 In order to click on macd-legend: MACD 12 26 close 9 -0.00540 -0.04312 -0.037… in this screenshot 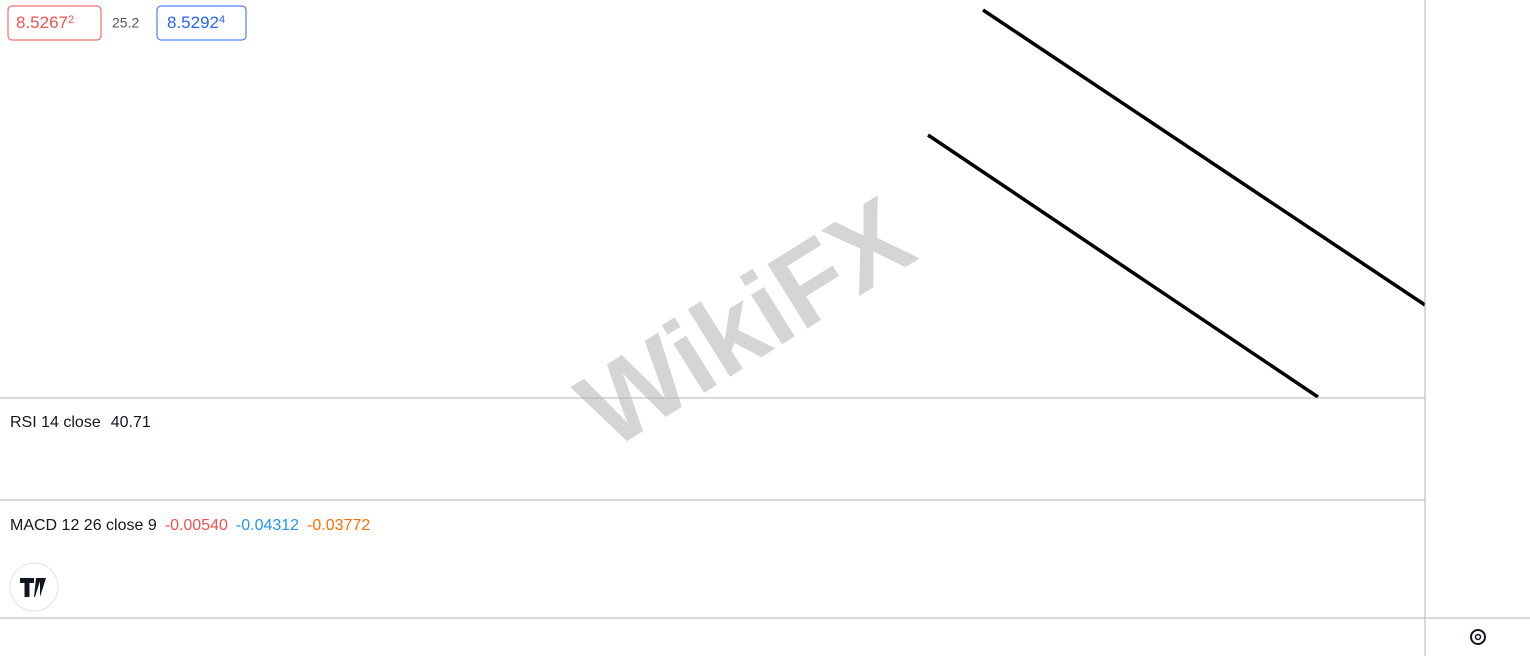, I will do `click(190, 525)`.